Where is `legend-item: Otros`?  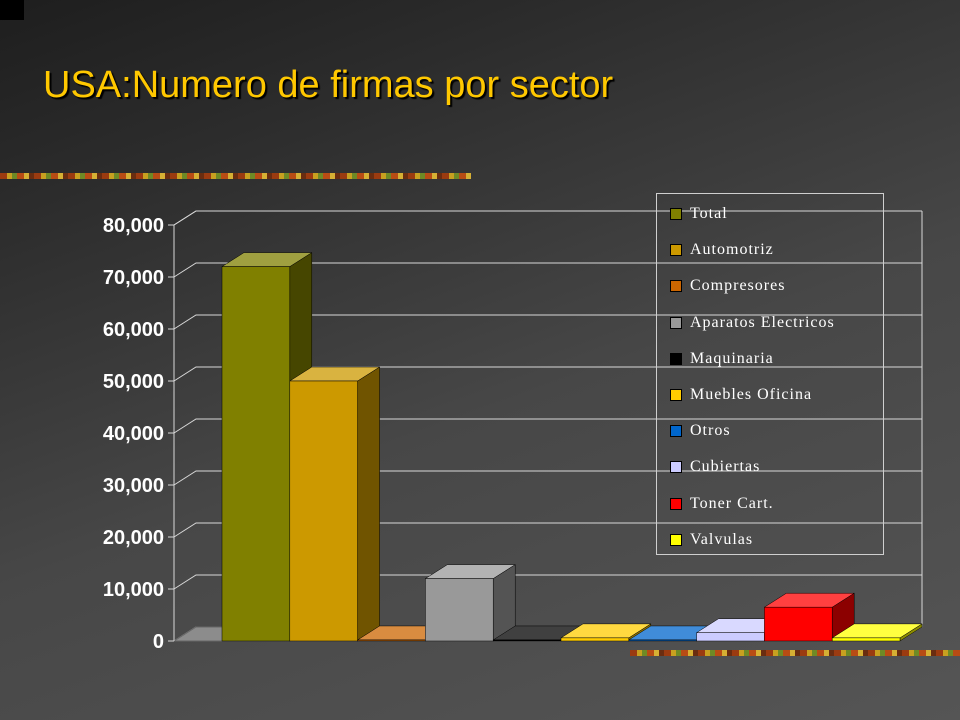 legend-item: Otros is located at coordinates (700, 431).